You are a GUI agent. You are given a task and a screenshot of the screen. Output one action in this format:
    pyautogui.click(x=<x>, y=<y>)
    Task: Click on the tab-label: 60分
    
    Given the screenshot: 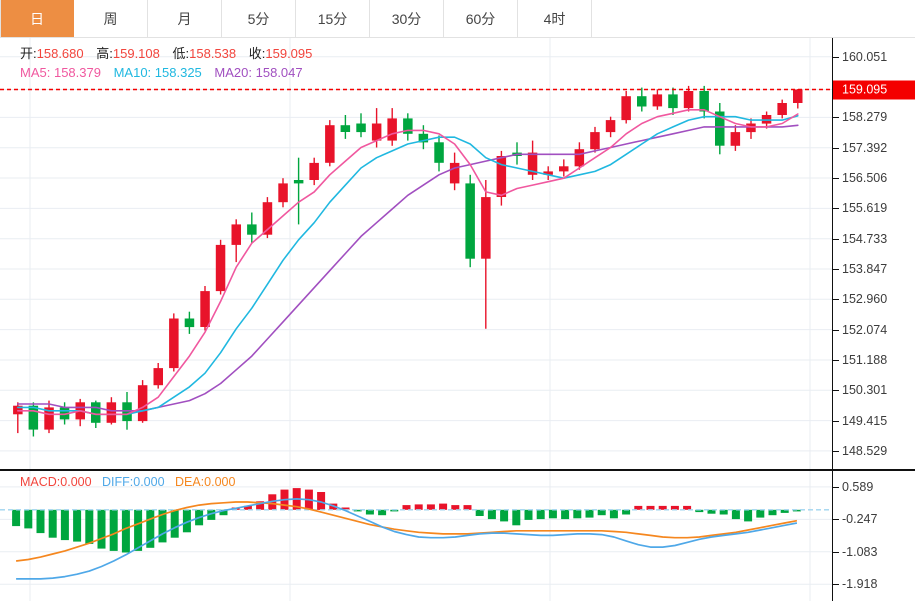 What is the action you would take?
    pyautogui.click(x=480, y=18)
    